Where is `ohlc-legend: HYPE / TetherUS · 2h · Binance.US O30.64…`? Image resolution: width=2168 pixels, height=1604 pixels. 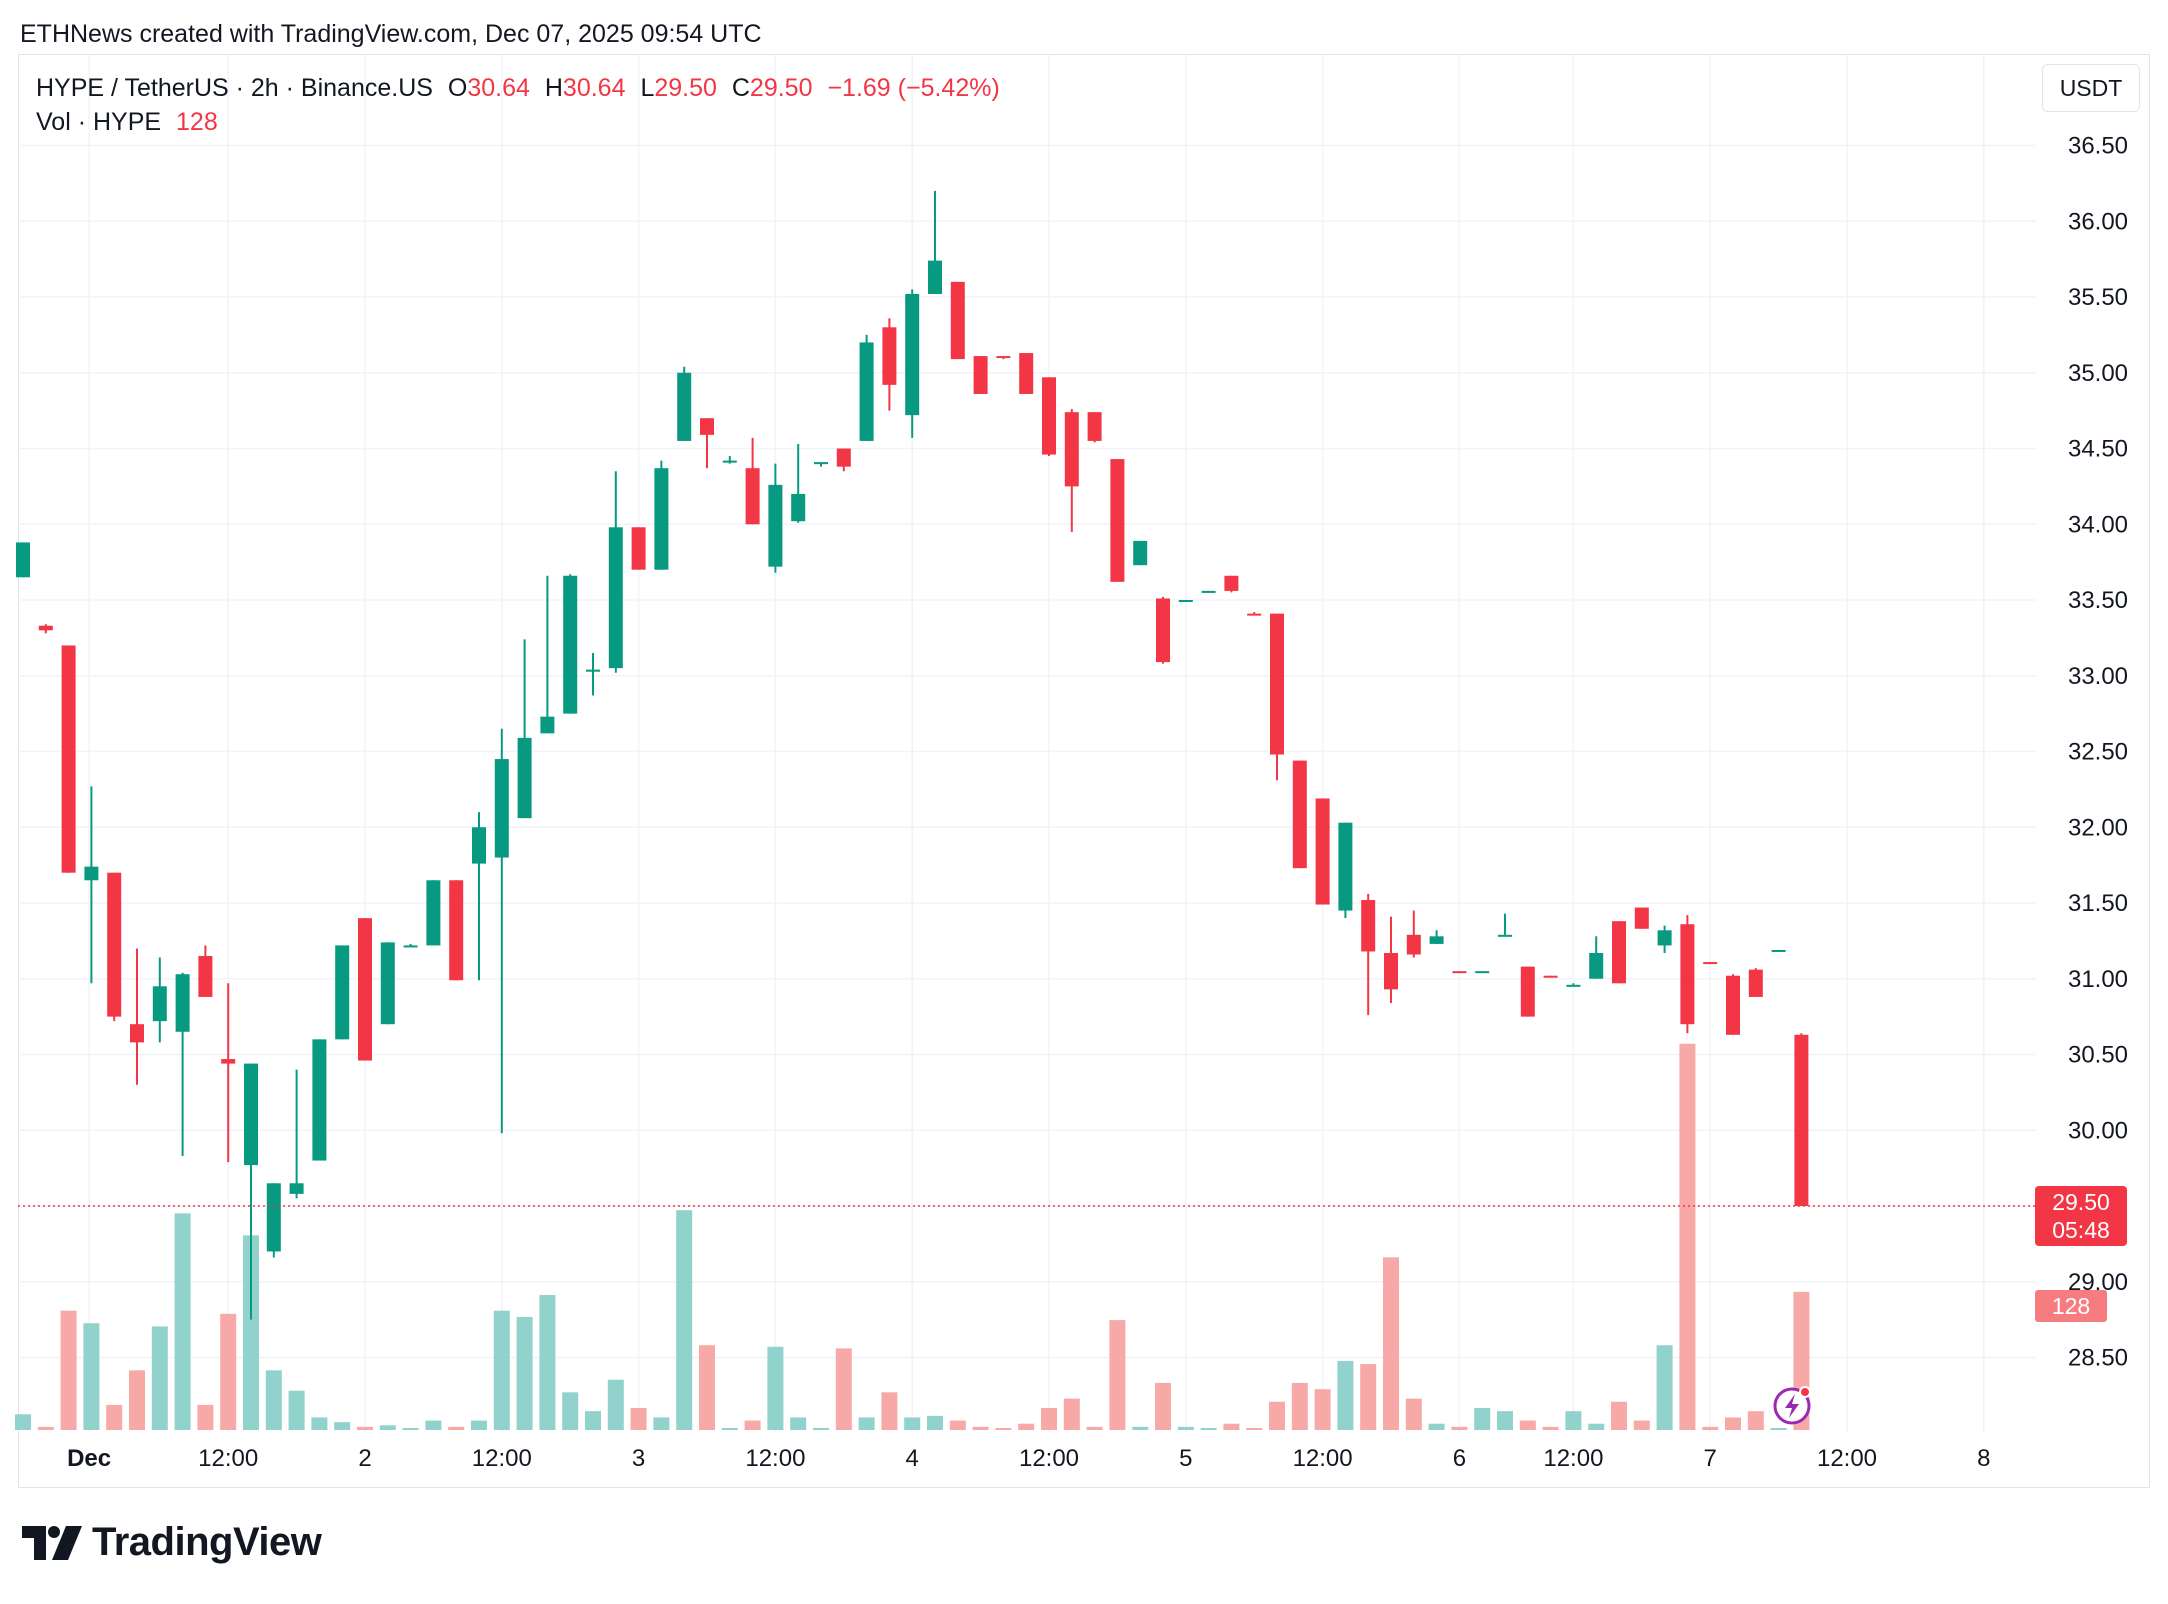 ohlc-legend: HYPE / TetherUS · 2h · Binance.US O30.64… is located at coordinates (518, 88).